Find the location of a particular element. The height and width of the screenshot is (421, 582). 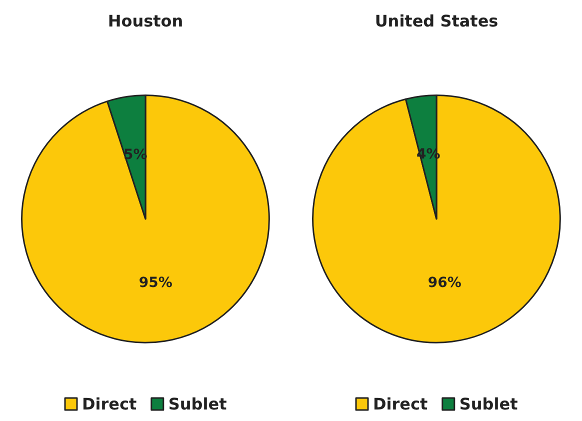

data-label: 96% is located at coordinates (445, 283).